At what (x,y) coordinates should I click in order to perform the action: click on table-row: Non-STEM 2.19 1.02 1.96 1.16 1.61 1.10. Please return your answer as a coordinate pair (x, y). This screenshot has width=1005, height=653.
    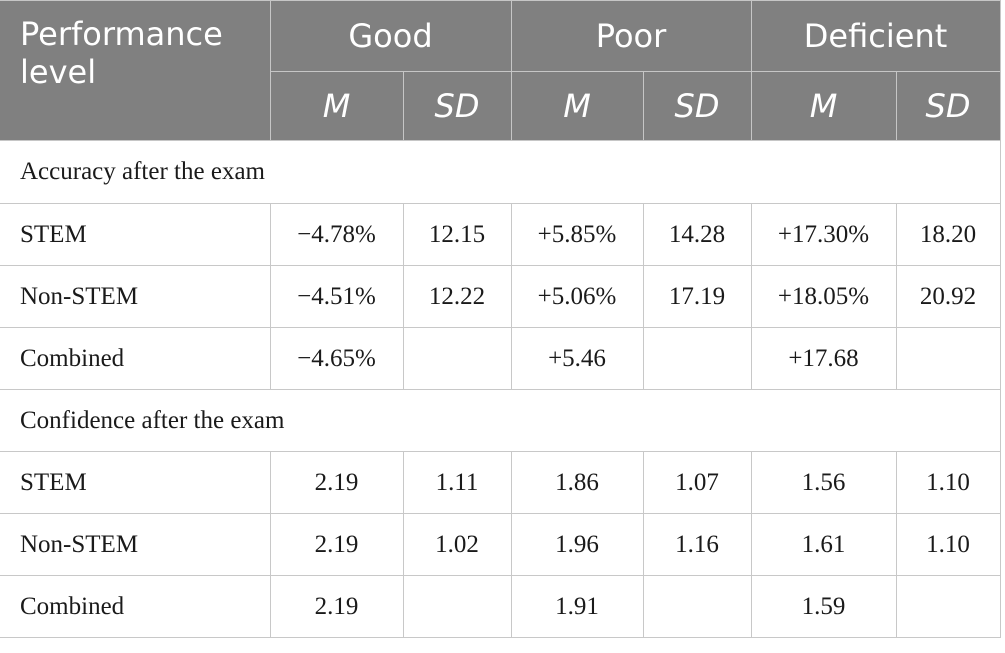
    Looking at the image, I should click on (500, 544).